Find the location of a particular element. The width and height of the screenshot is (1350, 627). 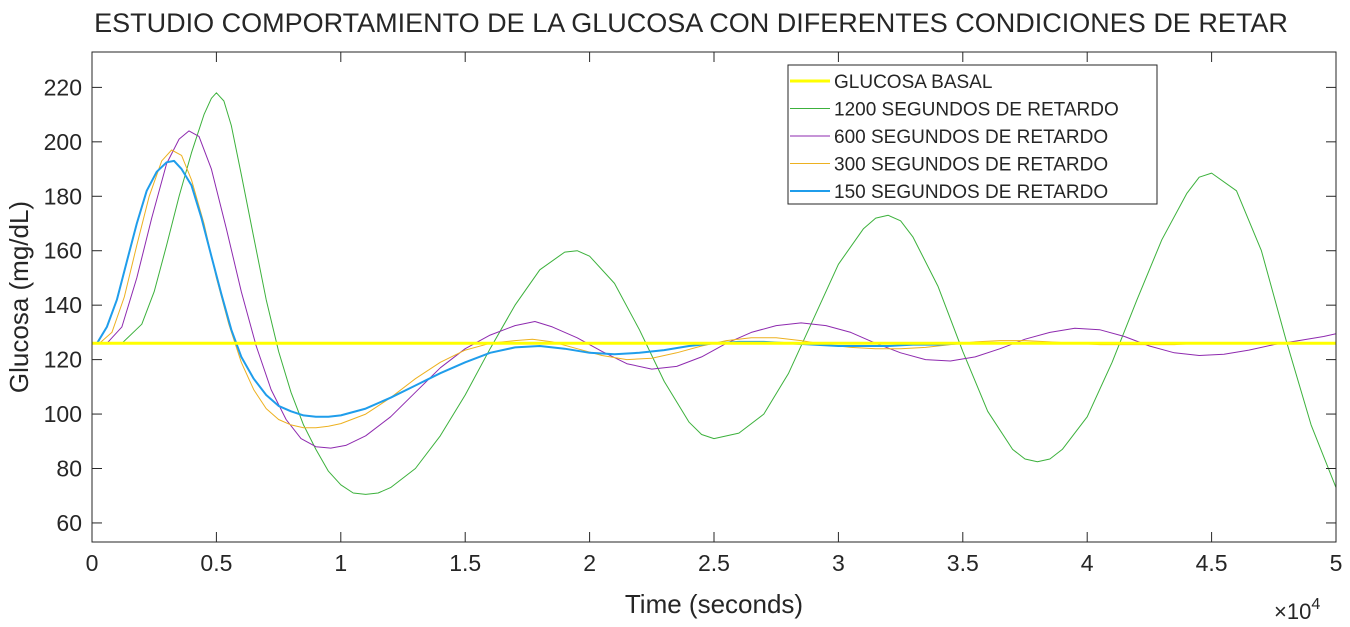

y-tick-label: 160 is located at coordinates (63, 251).